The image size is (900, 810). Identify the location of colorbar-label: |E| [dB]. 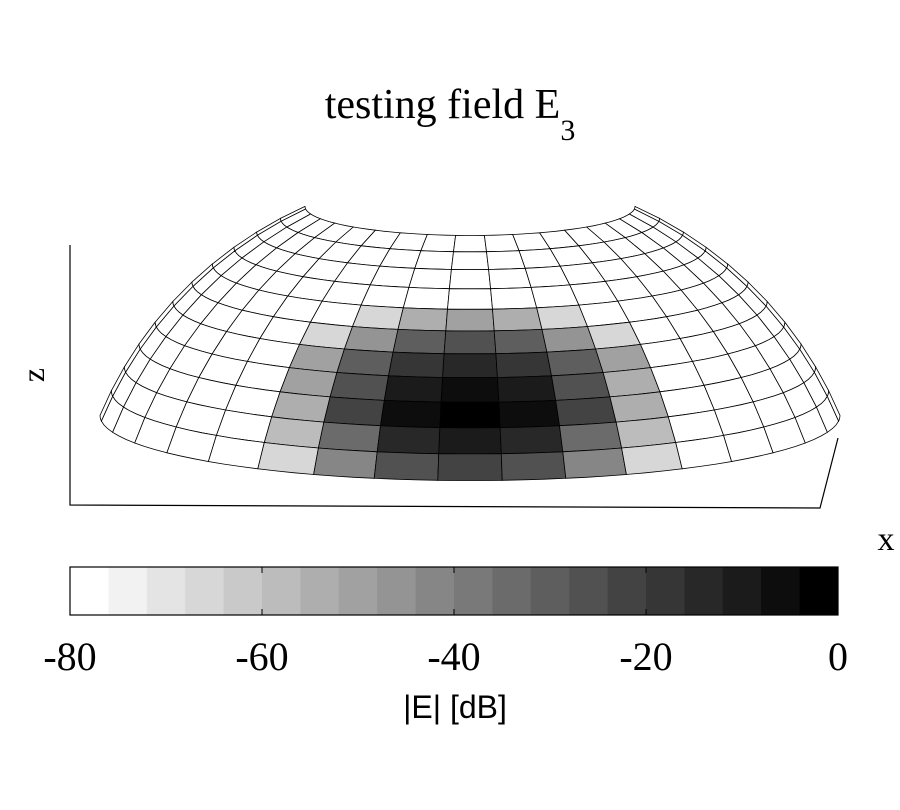
(455, 707).